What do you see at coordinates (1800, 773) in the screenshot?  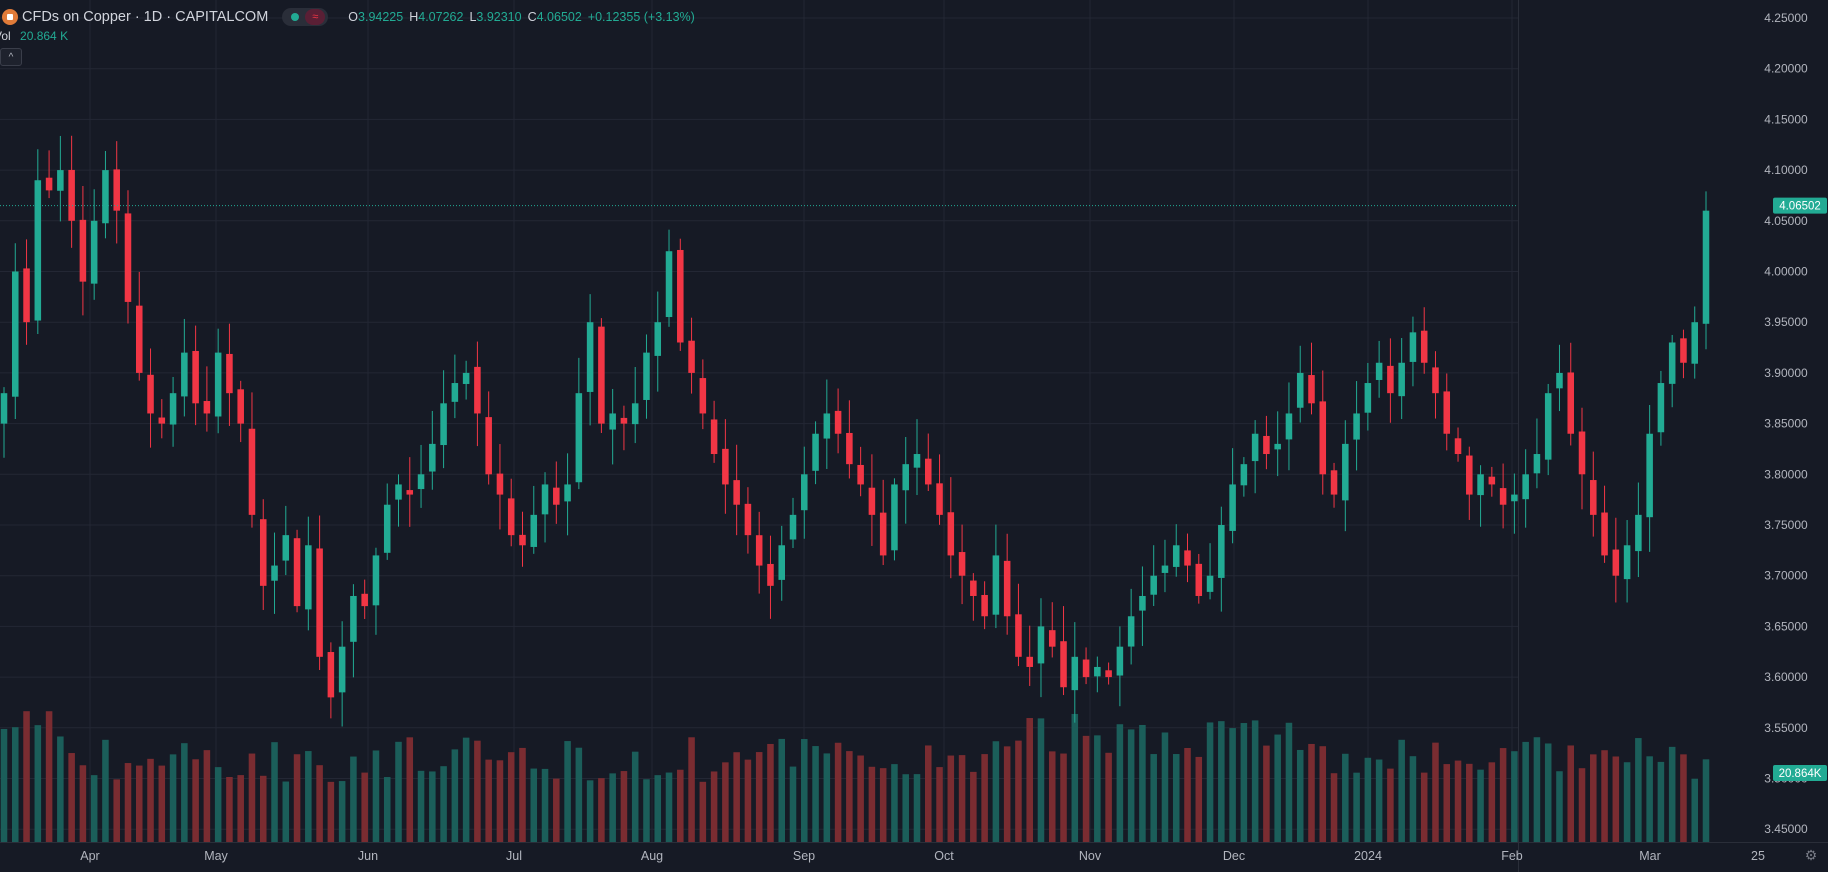 I see `volume-badge` at bounding box center [1800, 773].